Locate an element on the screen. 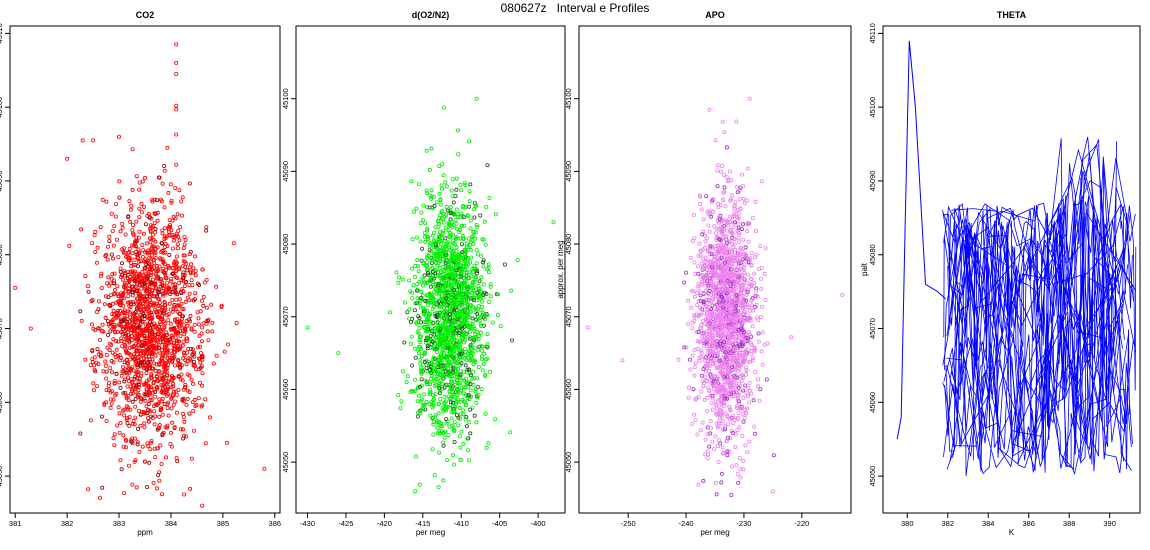 Image resolution: width=1150 pixels, height=550 pixels. y-tick-label: 45050 is located at coordinates (285, 462).